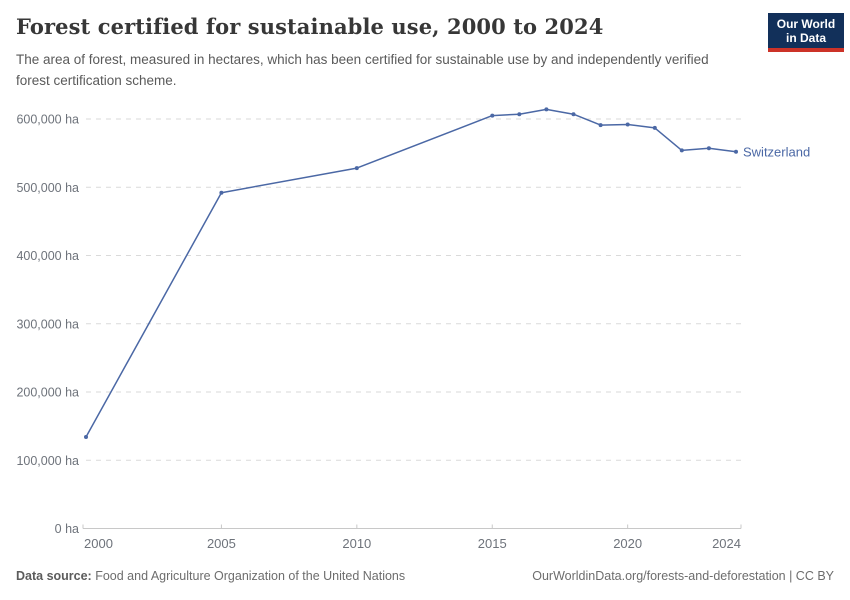 Image resolution: width=850 pixels, height=600 pixels. What do you see at coordinates (47, 256) in the screenshot?
I see `y-tick-label: 400,000 ha` at bounding box center [47, 256].